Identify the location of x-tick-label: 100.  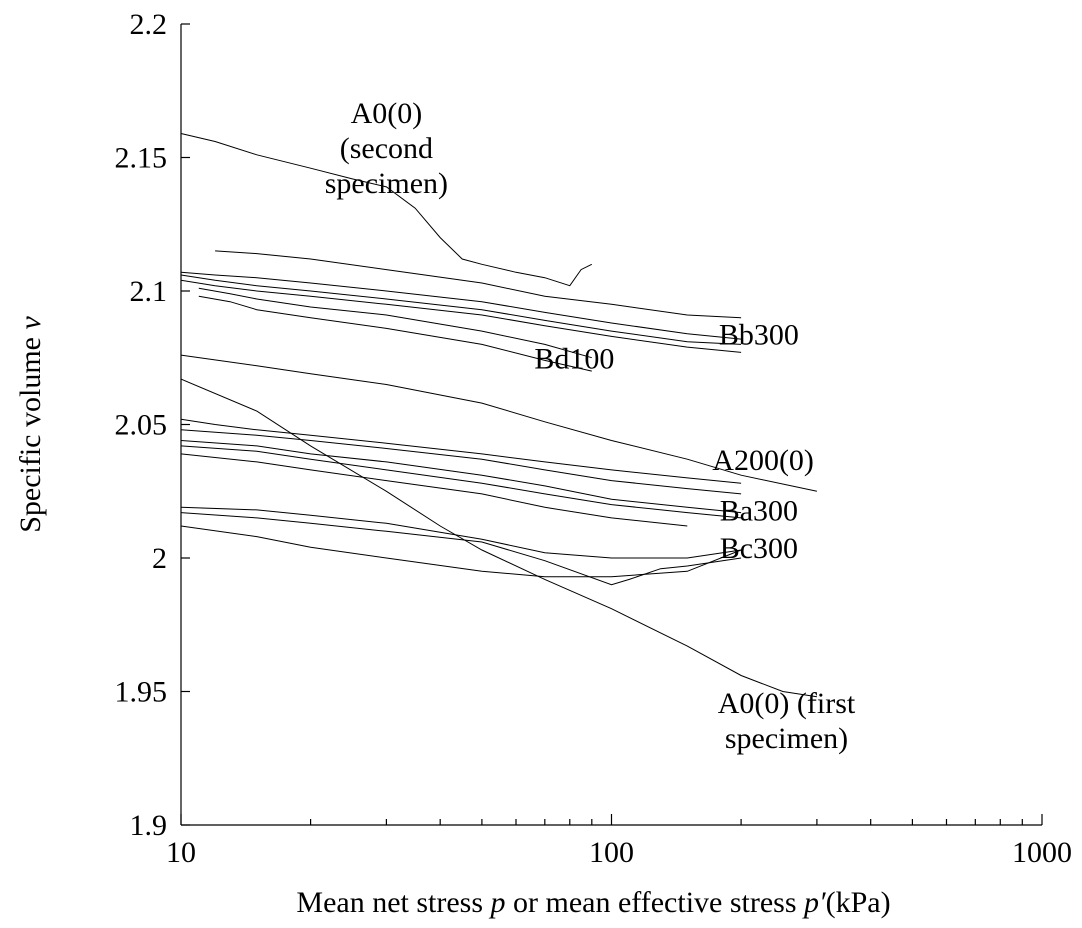
(611, 852).